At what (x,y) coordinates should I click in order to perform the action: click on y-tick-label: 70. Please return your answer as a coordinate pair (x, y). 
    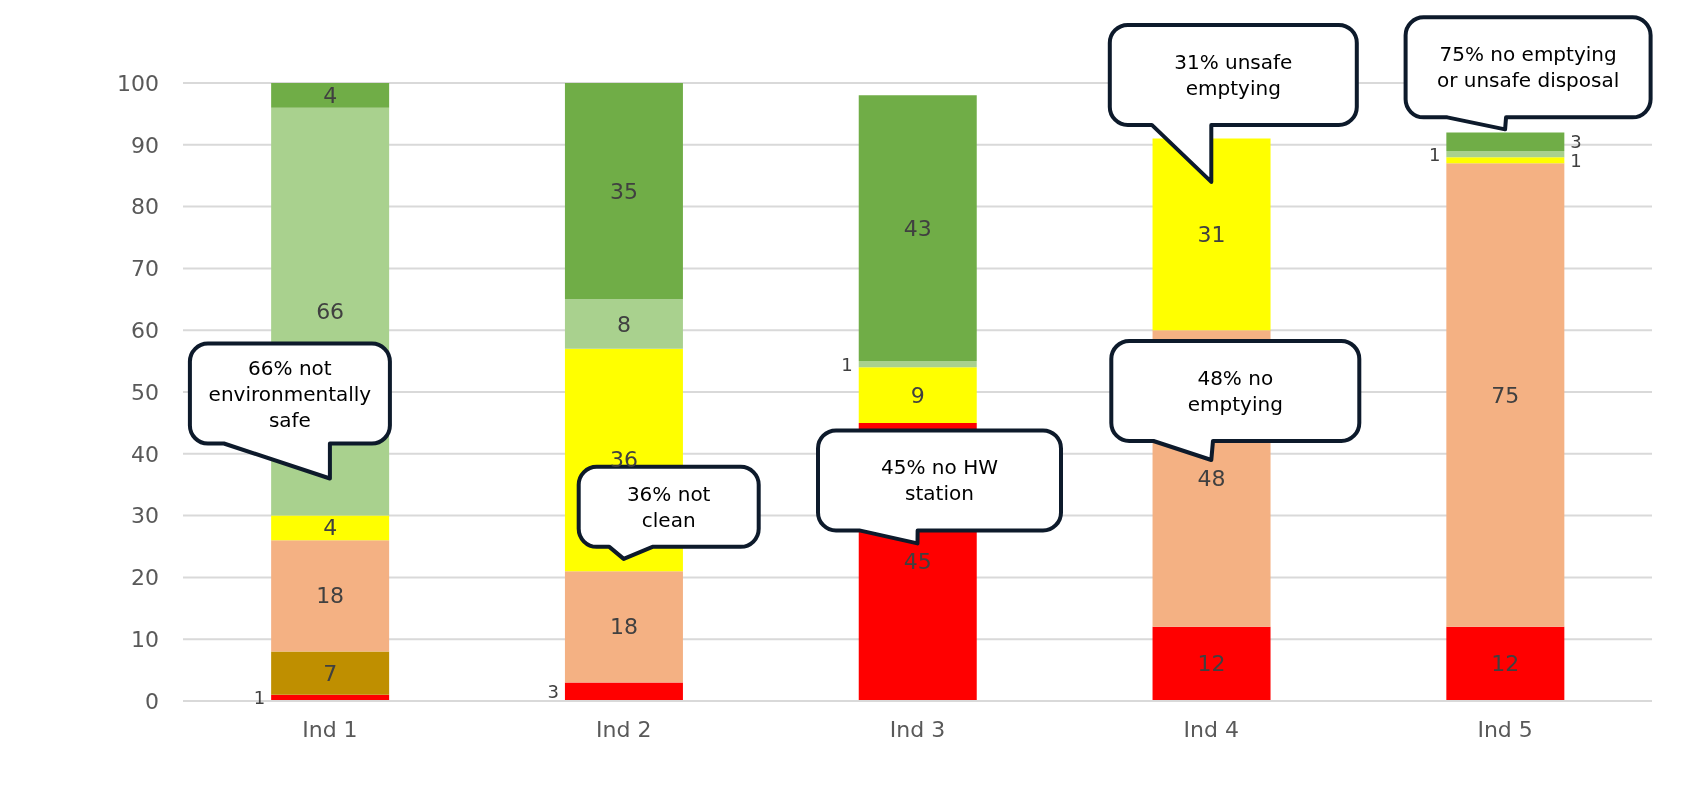
    Looking at the image, I should click on (145, 269).